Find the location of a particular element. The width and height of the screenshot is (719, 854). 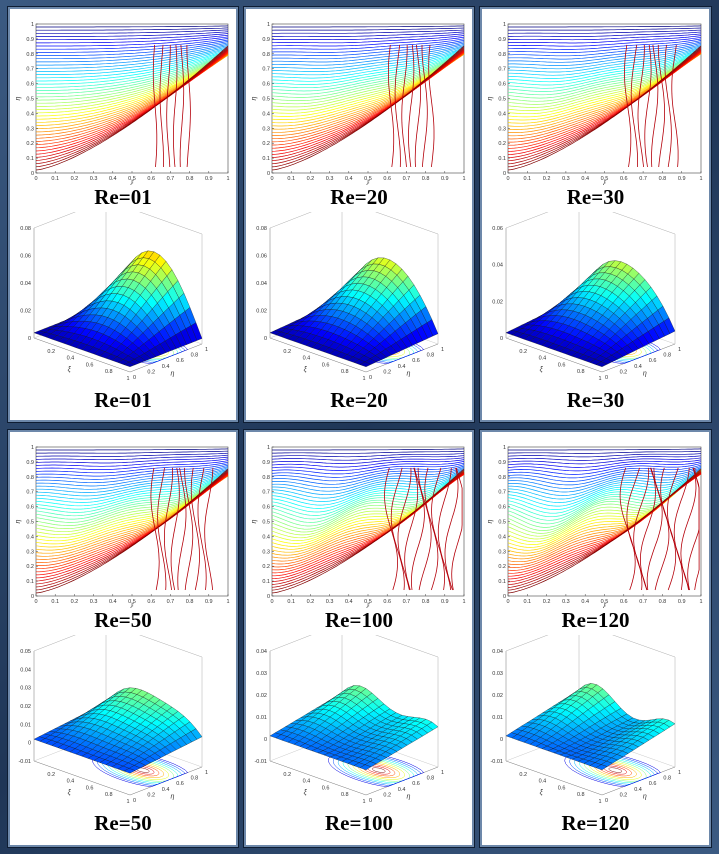

z-tick-label: 0.06 is located at coordinates (497, 229).